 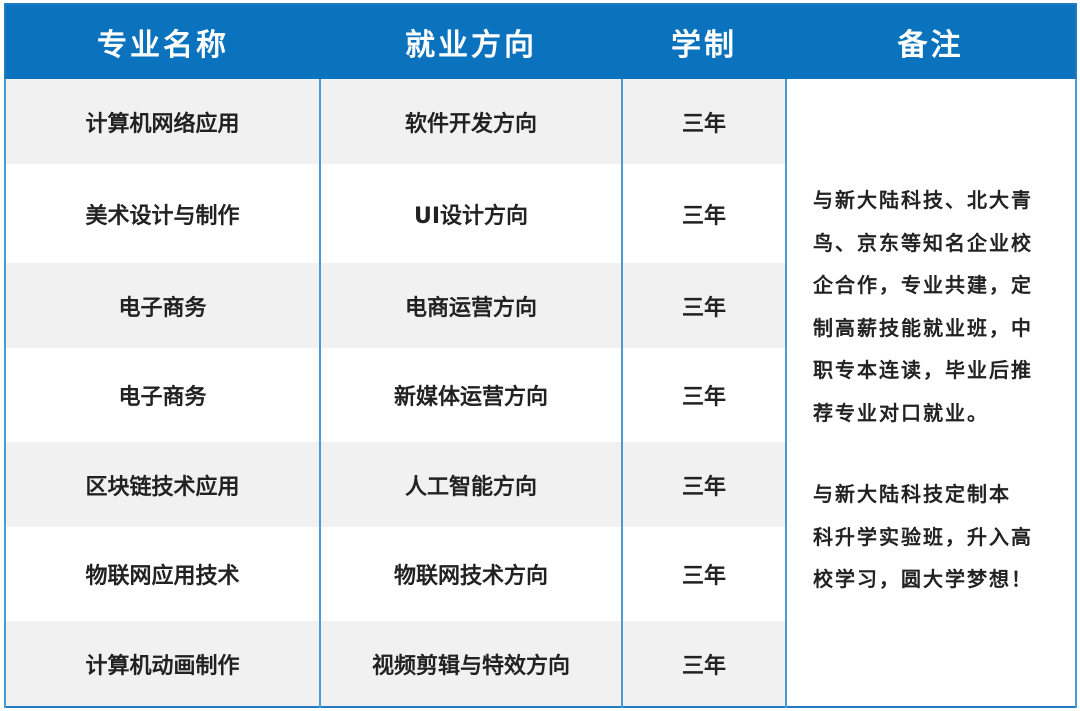 I want to click on cell-major: 计算机网络应用, so click(x=162, y=121).